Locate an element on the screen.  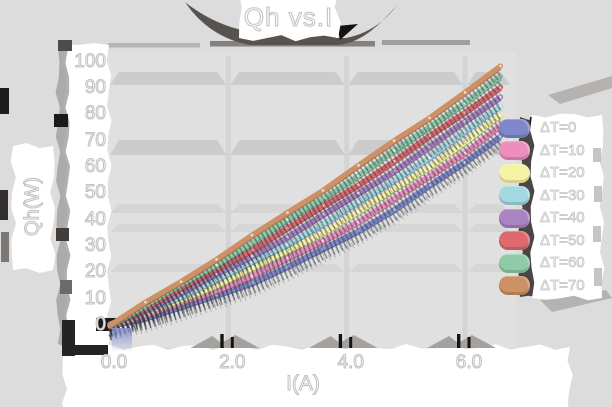
legend-label: ΔT=60 is located at coordinates (562, 263).